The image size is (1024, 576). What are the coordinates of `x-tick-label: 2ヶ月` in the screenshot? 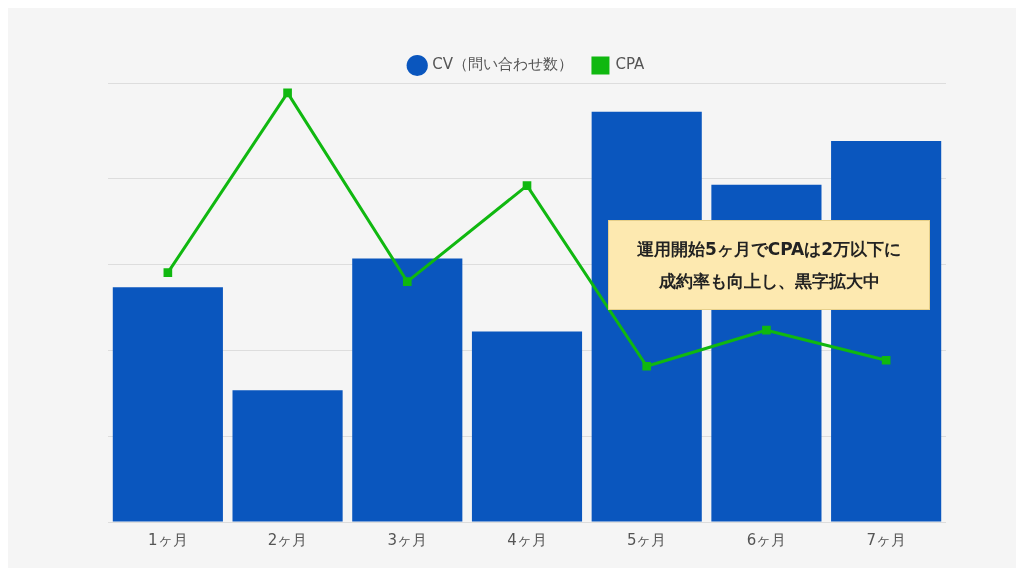 It's located at (287, 539).